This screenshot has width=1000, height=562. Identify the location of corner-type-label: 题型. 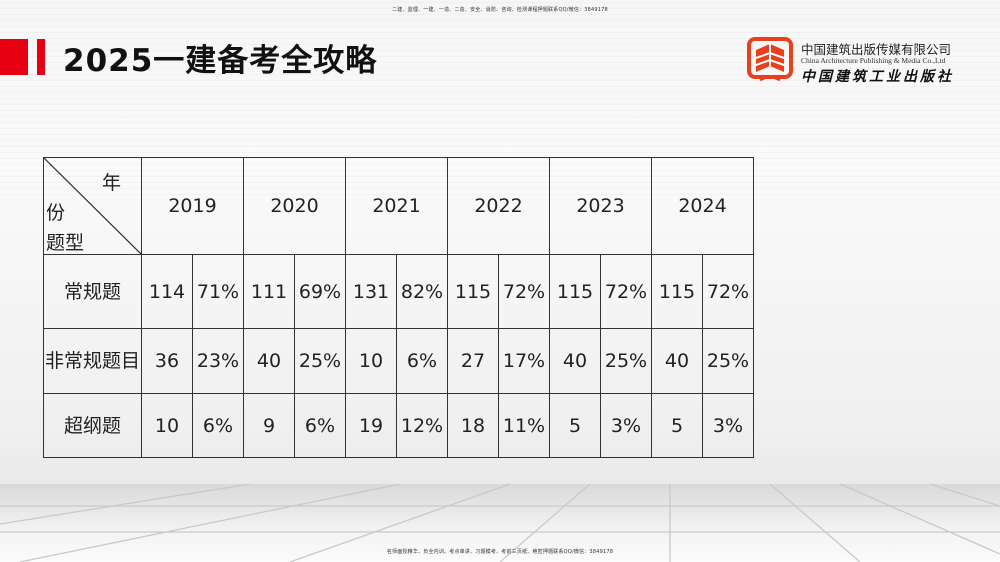
(65, 243).